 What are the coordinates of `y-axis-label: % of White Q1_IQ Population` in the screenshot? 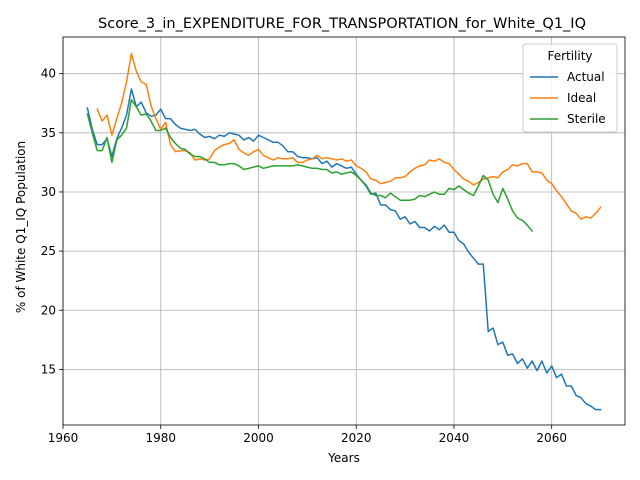 It's located at (21, 227).